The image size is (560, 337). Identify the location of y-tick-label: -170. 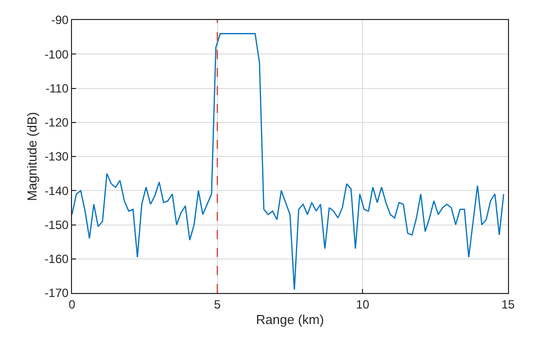
(56, 293).